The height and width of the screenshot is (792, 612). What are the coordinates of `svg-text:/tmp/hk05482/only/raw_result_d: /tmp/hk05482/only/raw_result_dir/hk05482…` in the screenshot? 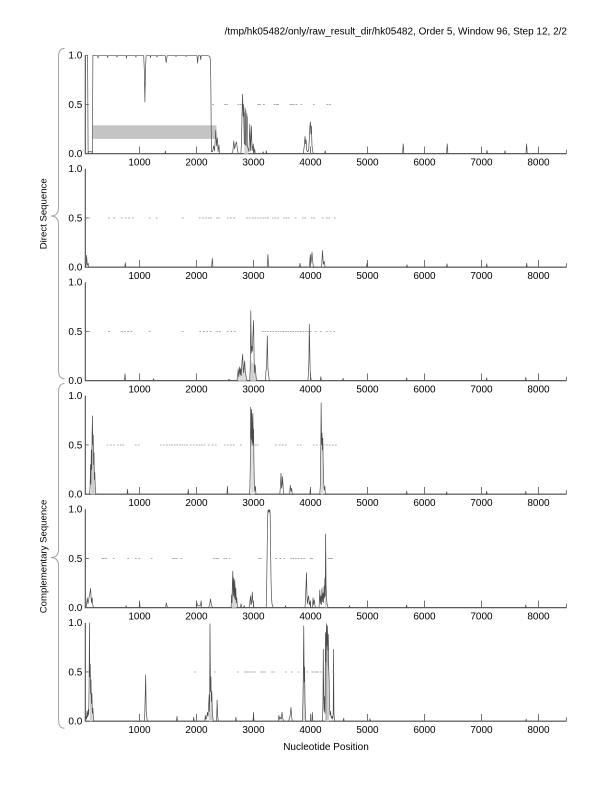 It's located at (396, 31).